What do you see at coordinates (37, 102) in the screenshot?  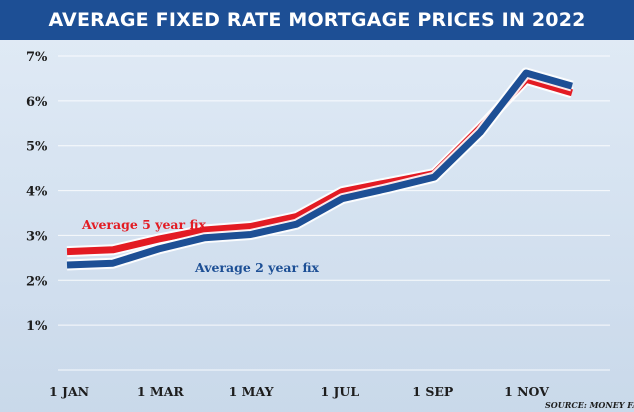 I see `y-tick-label: 6%` at bounding box center [37, 102].